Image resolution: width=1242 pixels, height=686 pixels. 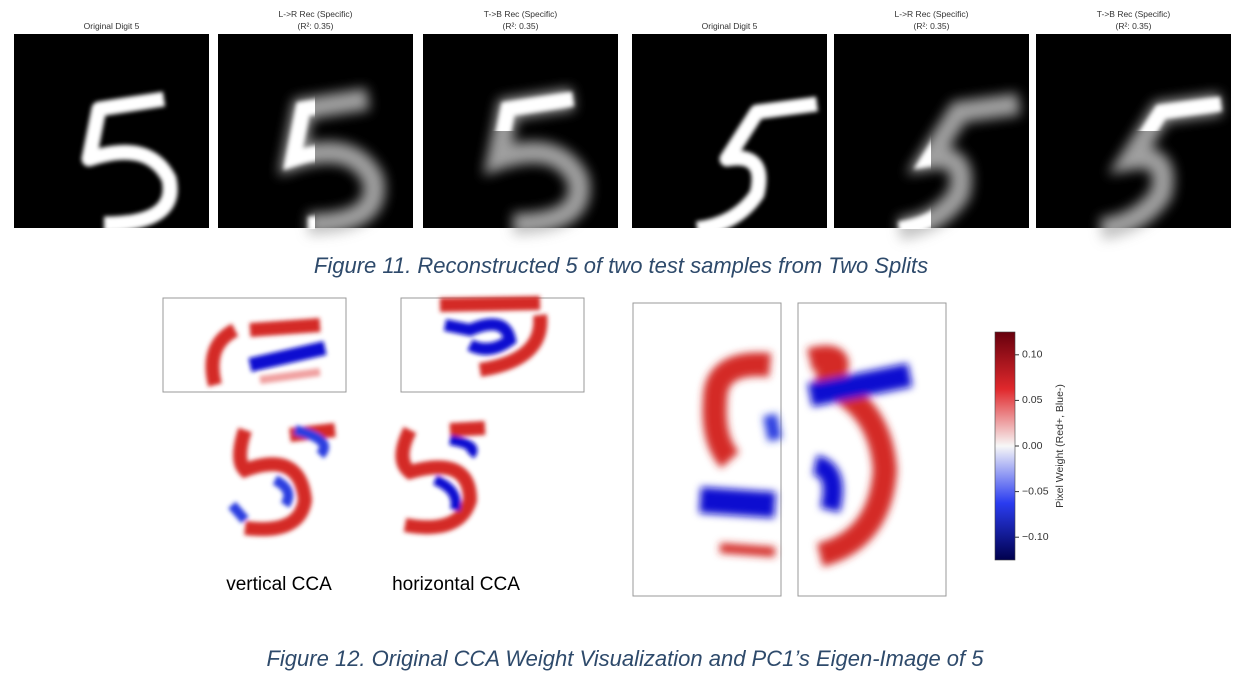 I want to click on cca-weights: vertical CCA horizontal CCA, so click(x=373, y=445).